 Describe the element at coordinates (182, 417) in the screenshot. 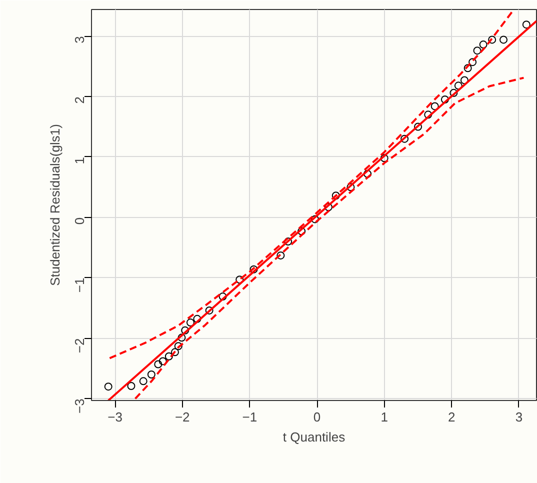

I see `x-tick-label: −2` at that location.